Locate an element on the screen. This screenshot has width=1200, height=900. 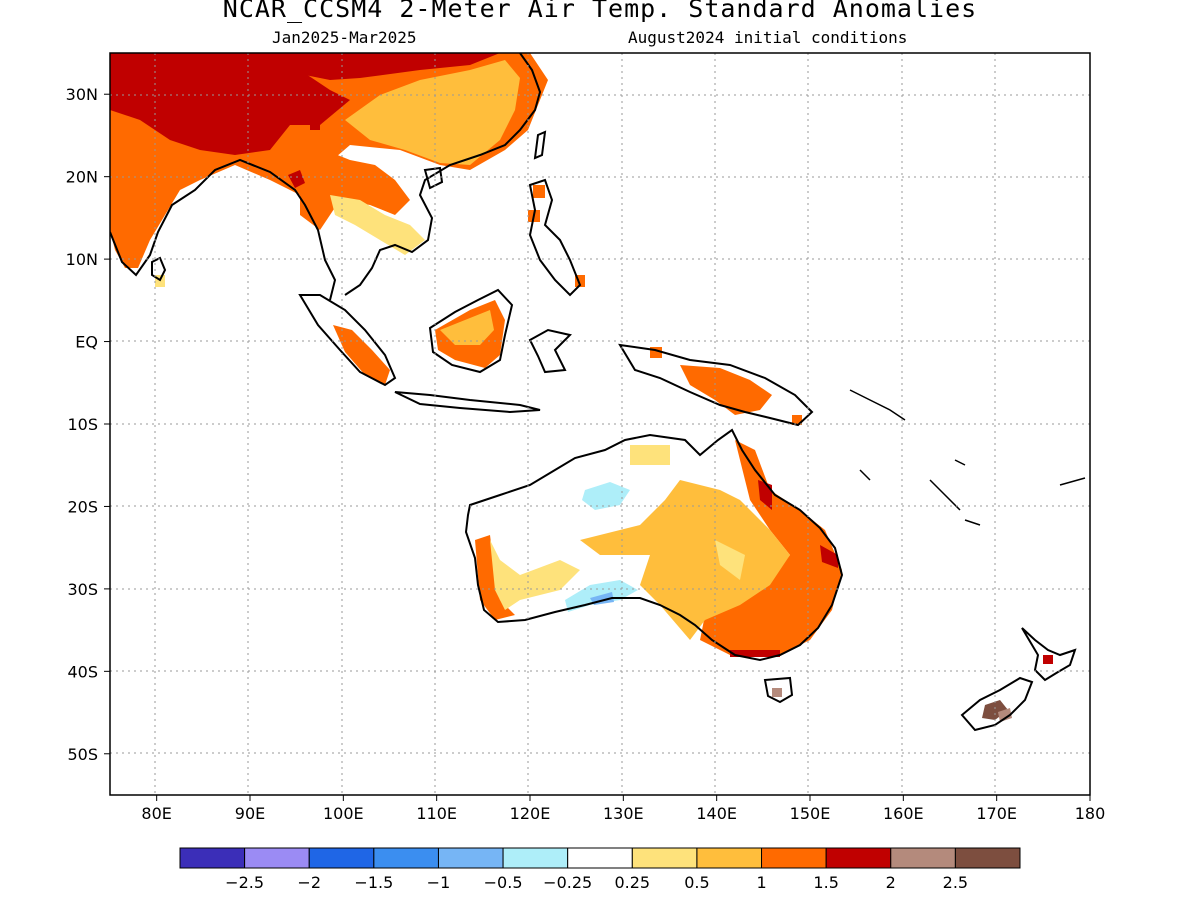
lon-tick-label: 180 is located at coordinates (1090, 813).